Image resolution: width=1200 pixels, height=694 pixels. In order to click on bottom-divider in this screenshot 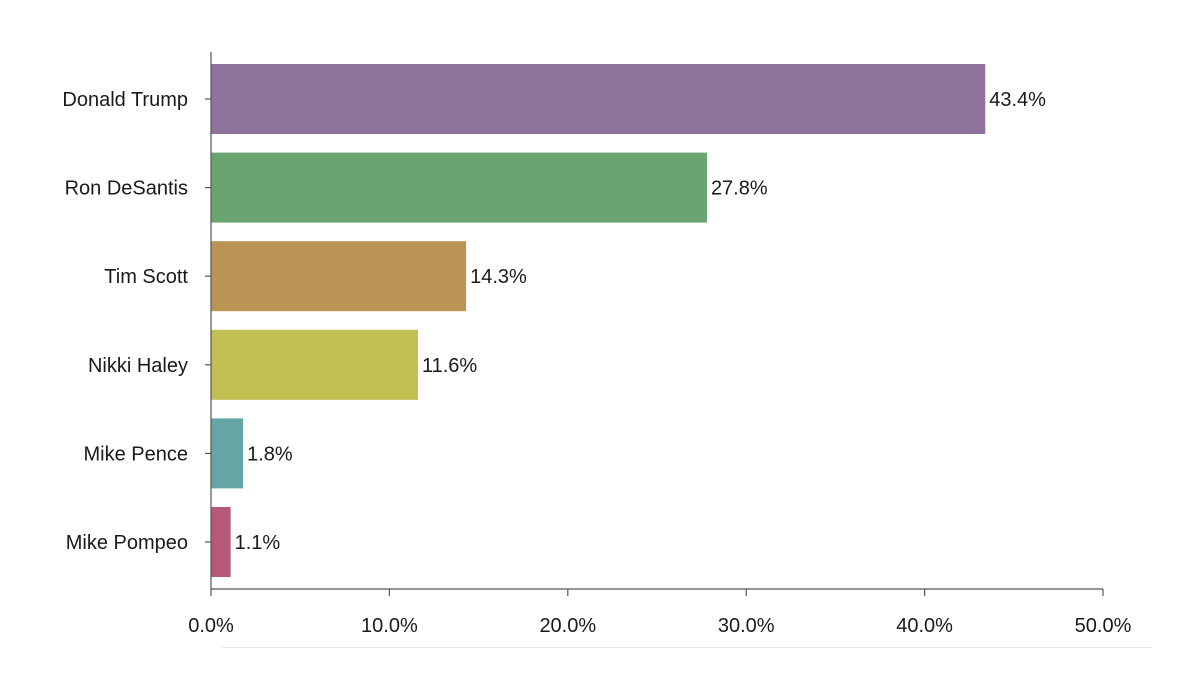, I will do `click(687, 647)`.